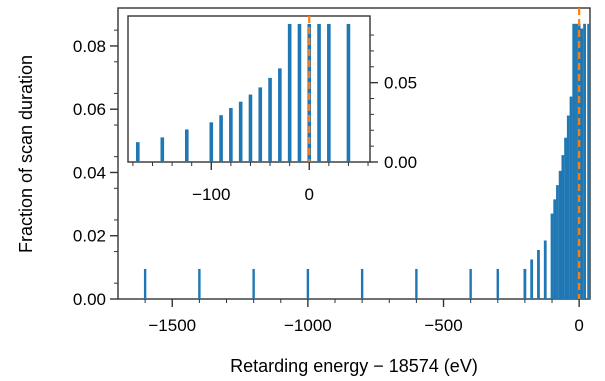 This screenshot has width=605, height=381. Describe the element at coordinates (172, 325) in the screenshot. I see `main-x-tick-label: −1500` at that location.